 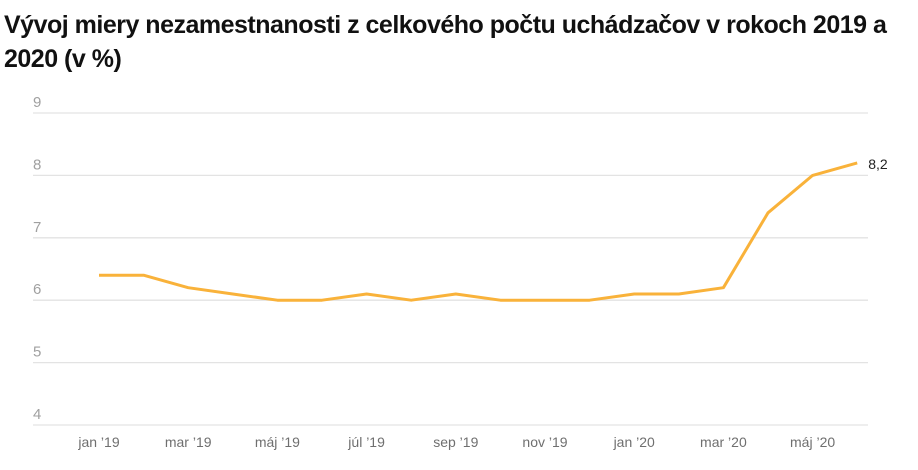 I want to click on x-tick-label: máj ’20, so click(x=812, y=442).